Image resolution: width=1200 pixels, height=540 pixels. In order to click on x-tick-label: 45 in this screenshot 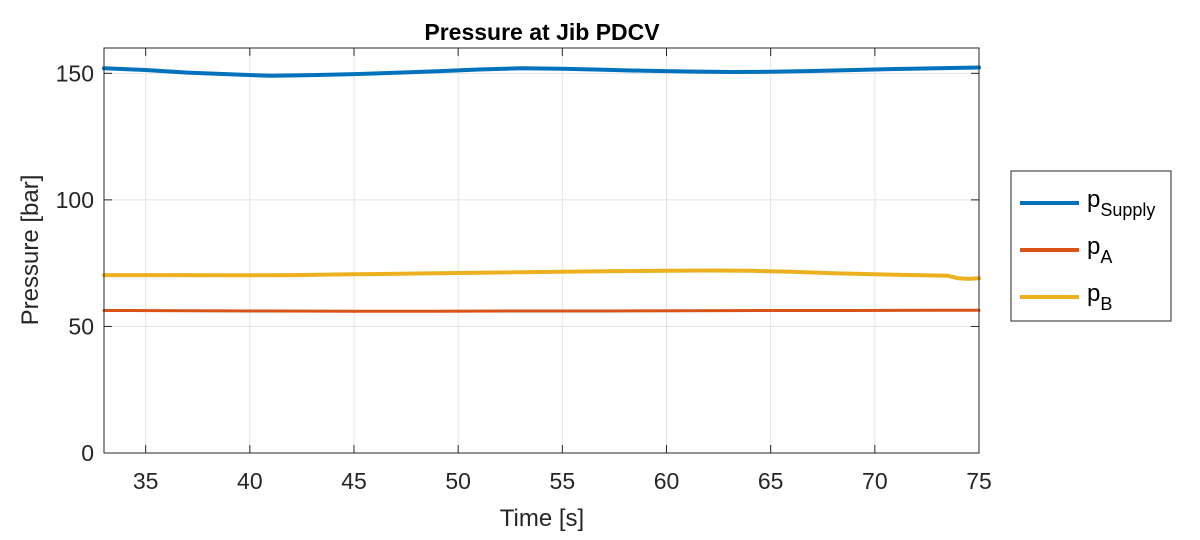, I will do `click(354, 481)`.